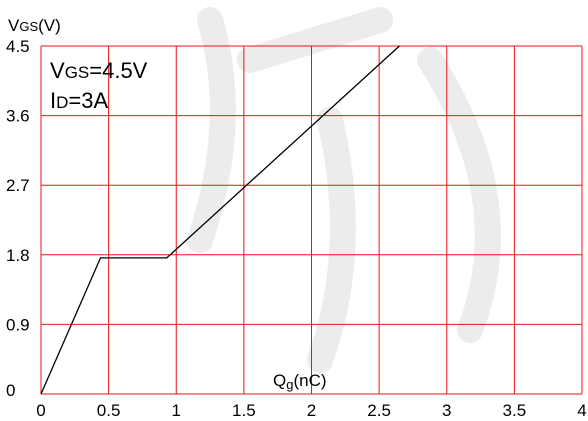 The height and width of the screenshot is (421, 588). What do you see at coordinates (244, 410) in the screenshot?
I see `x-tick-label: 1.5` at bounding box center [244, 410].